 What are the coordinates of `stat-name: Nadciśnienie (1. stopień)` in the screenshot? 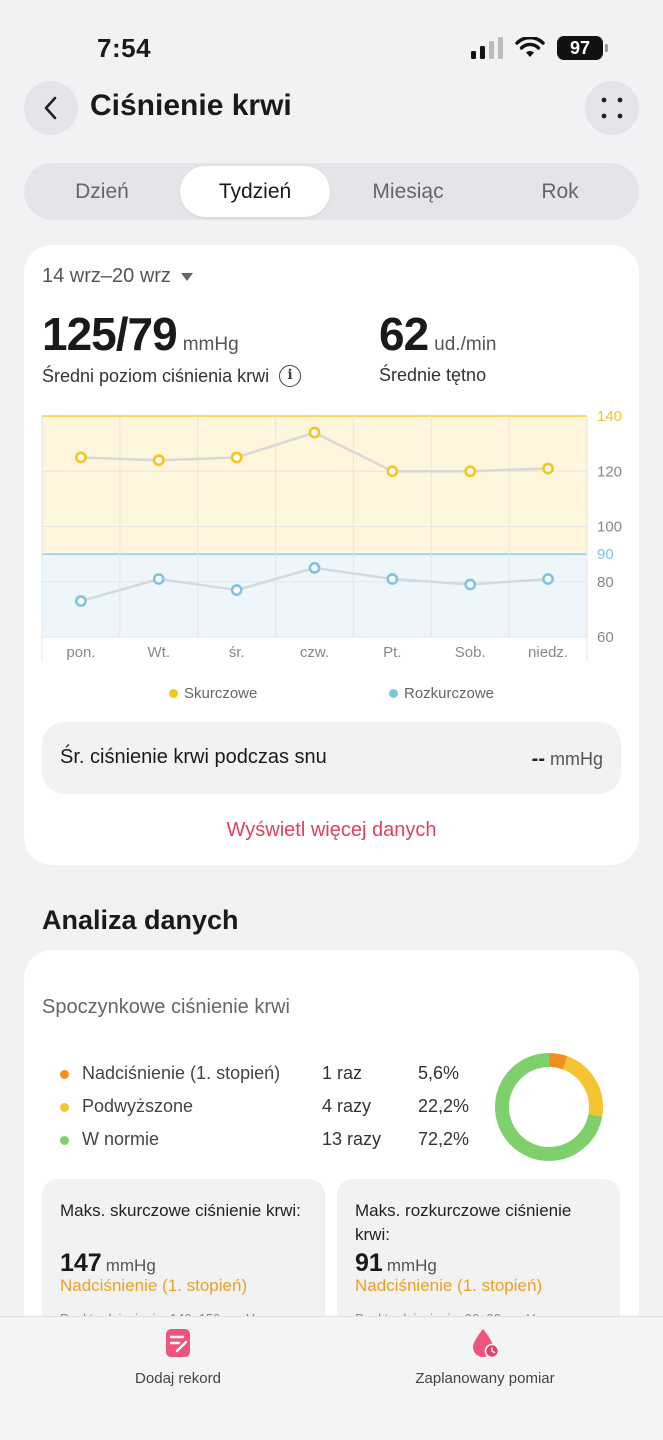 It's located at (181, 1073).